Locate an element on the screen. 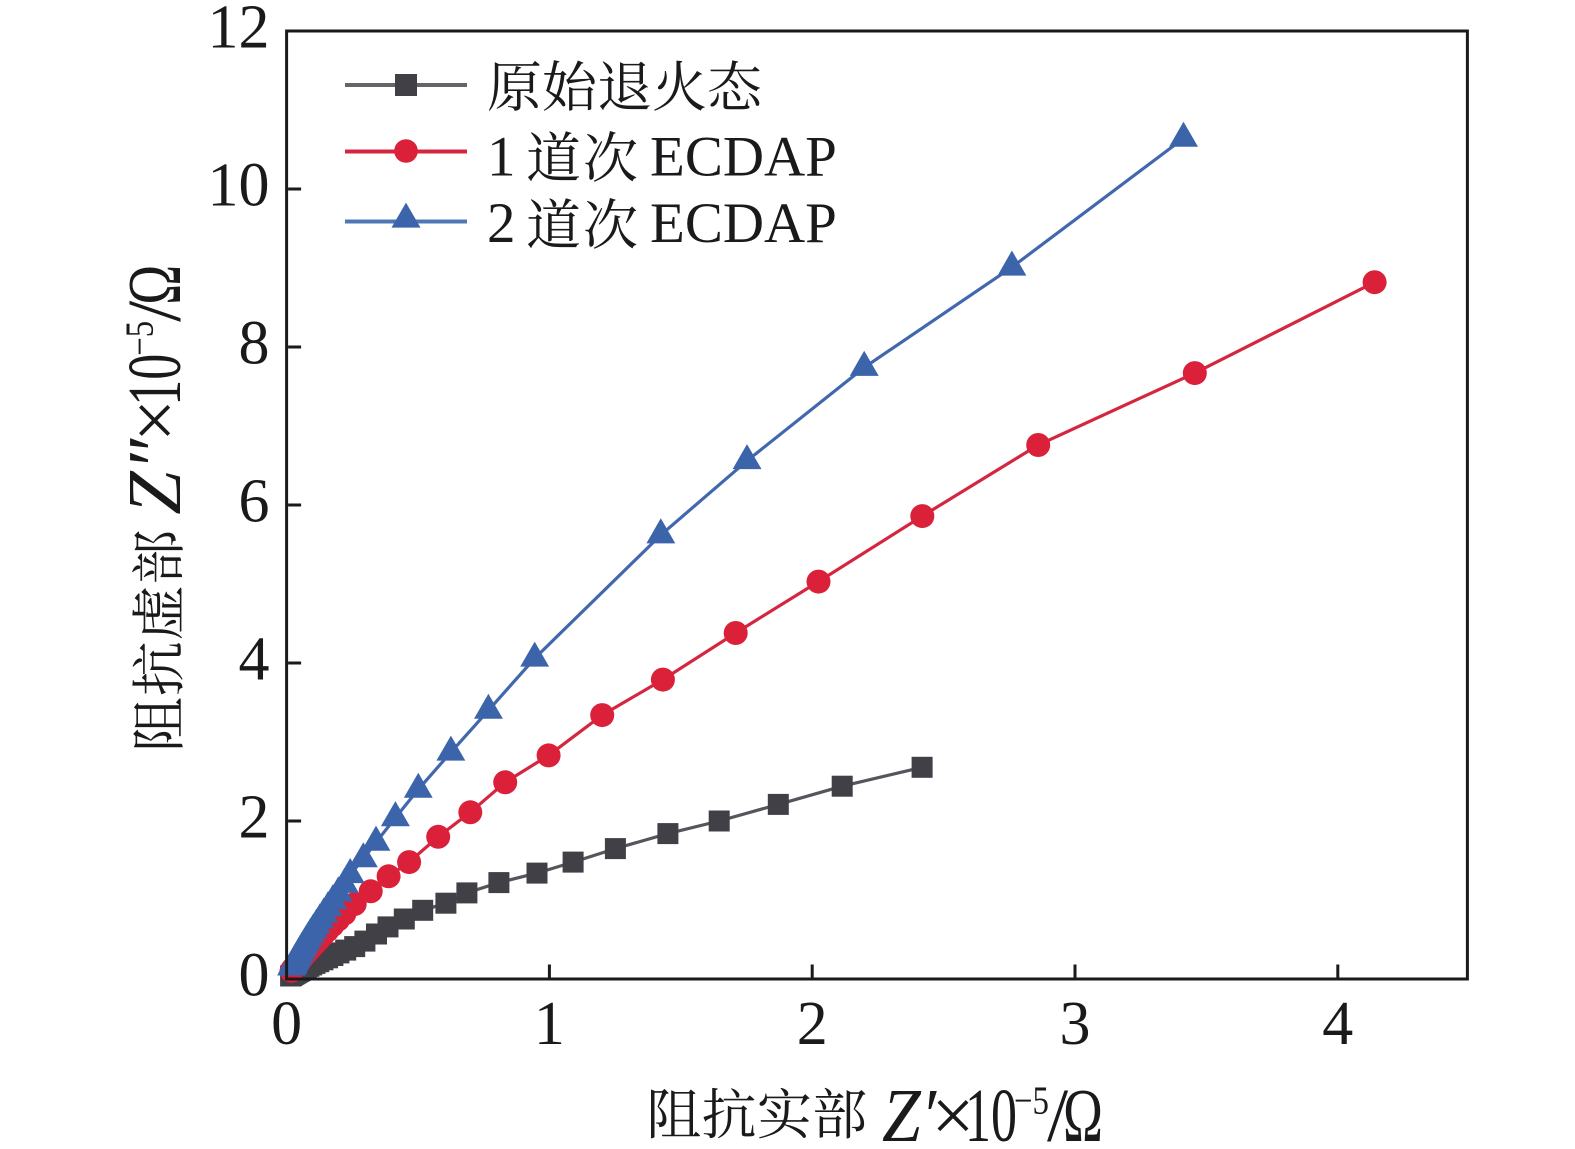 Image resolution: width=1575 pixels, height=1149 pixels. svg-text: 6 is located at coordinates (254, 502).